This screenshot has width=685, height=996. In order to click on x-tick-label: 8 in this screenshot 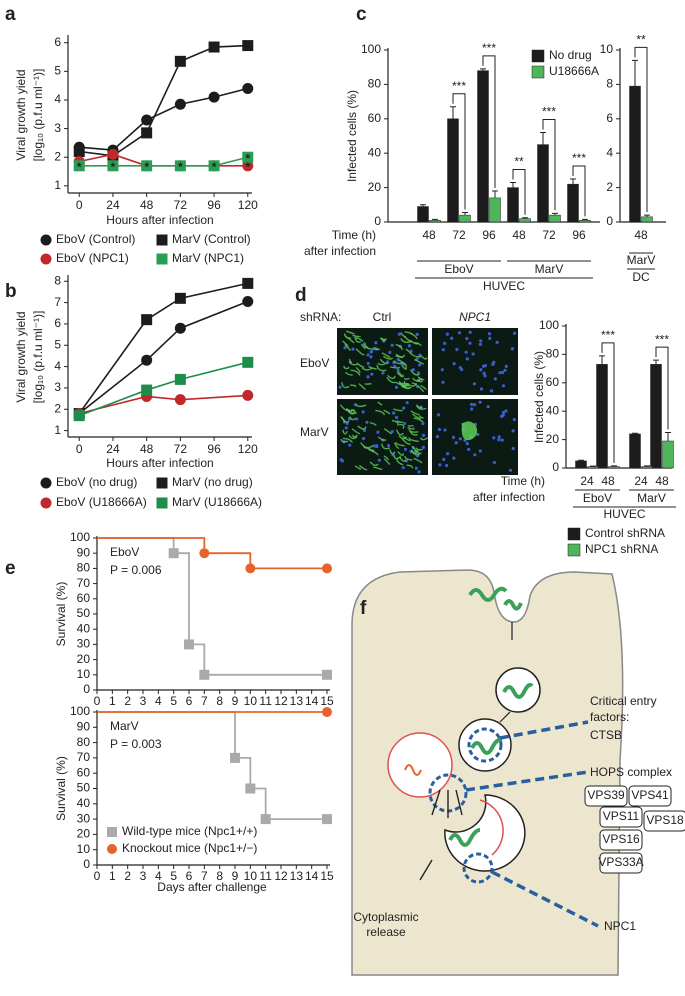, I will do `click(219, 701)`.